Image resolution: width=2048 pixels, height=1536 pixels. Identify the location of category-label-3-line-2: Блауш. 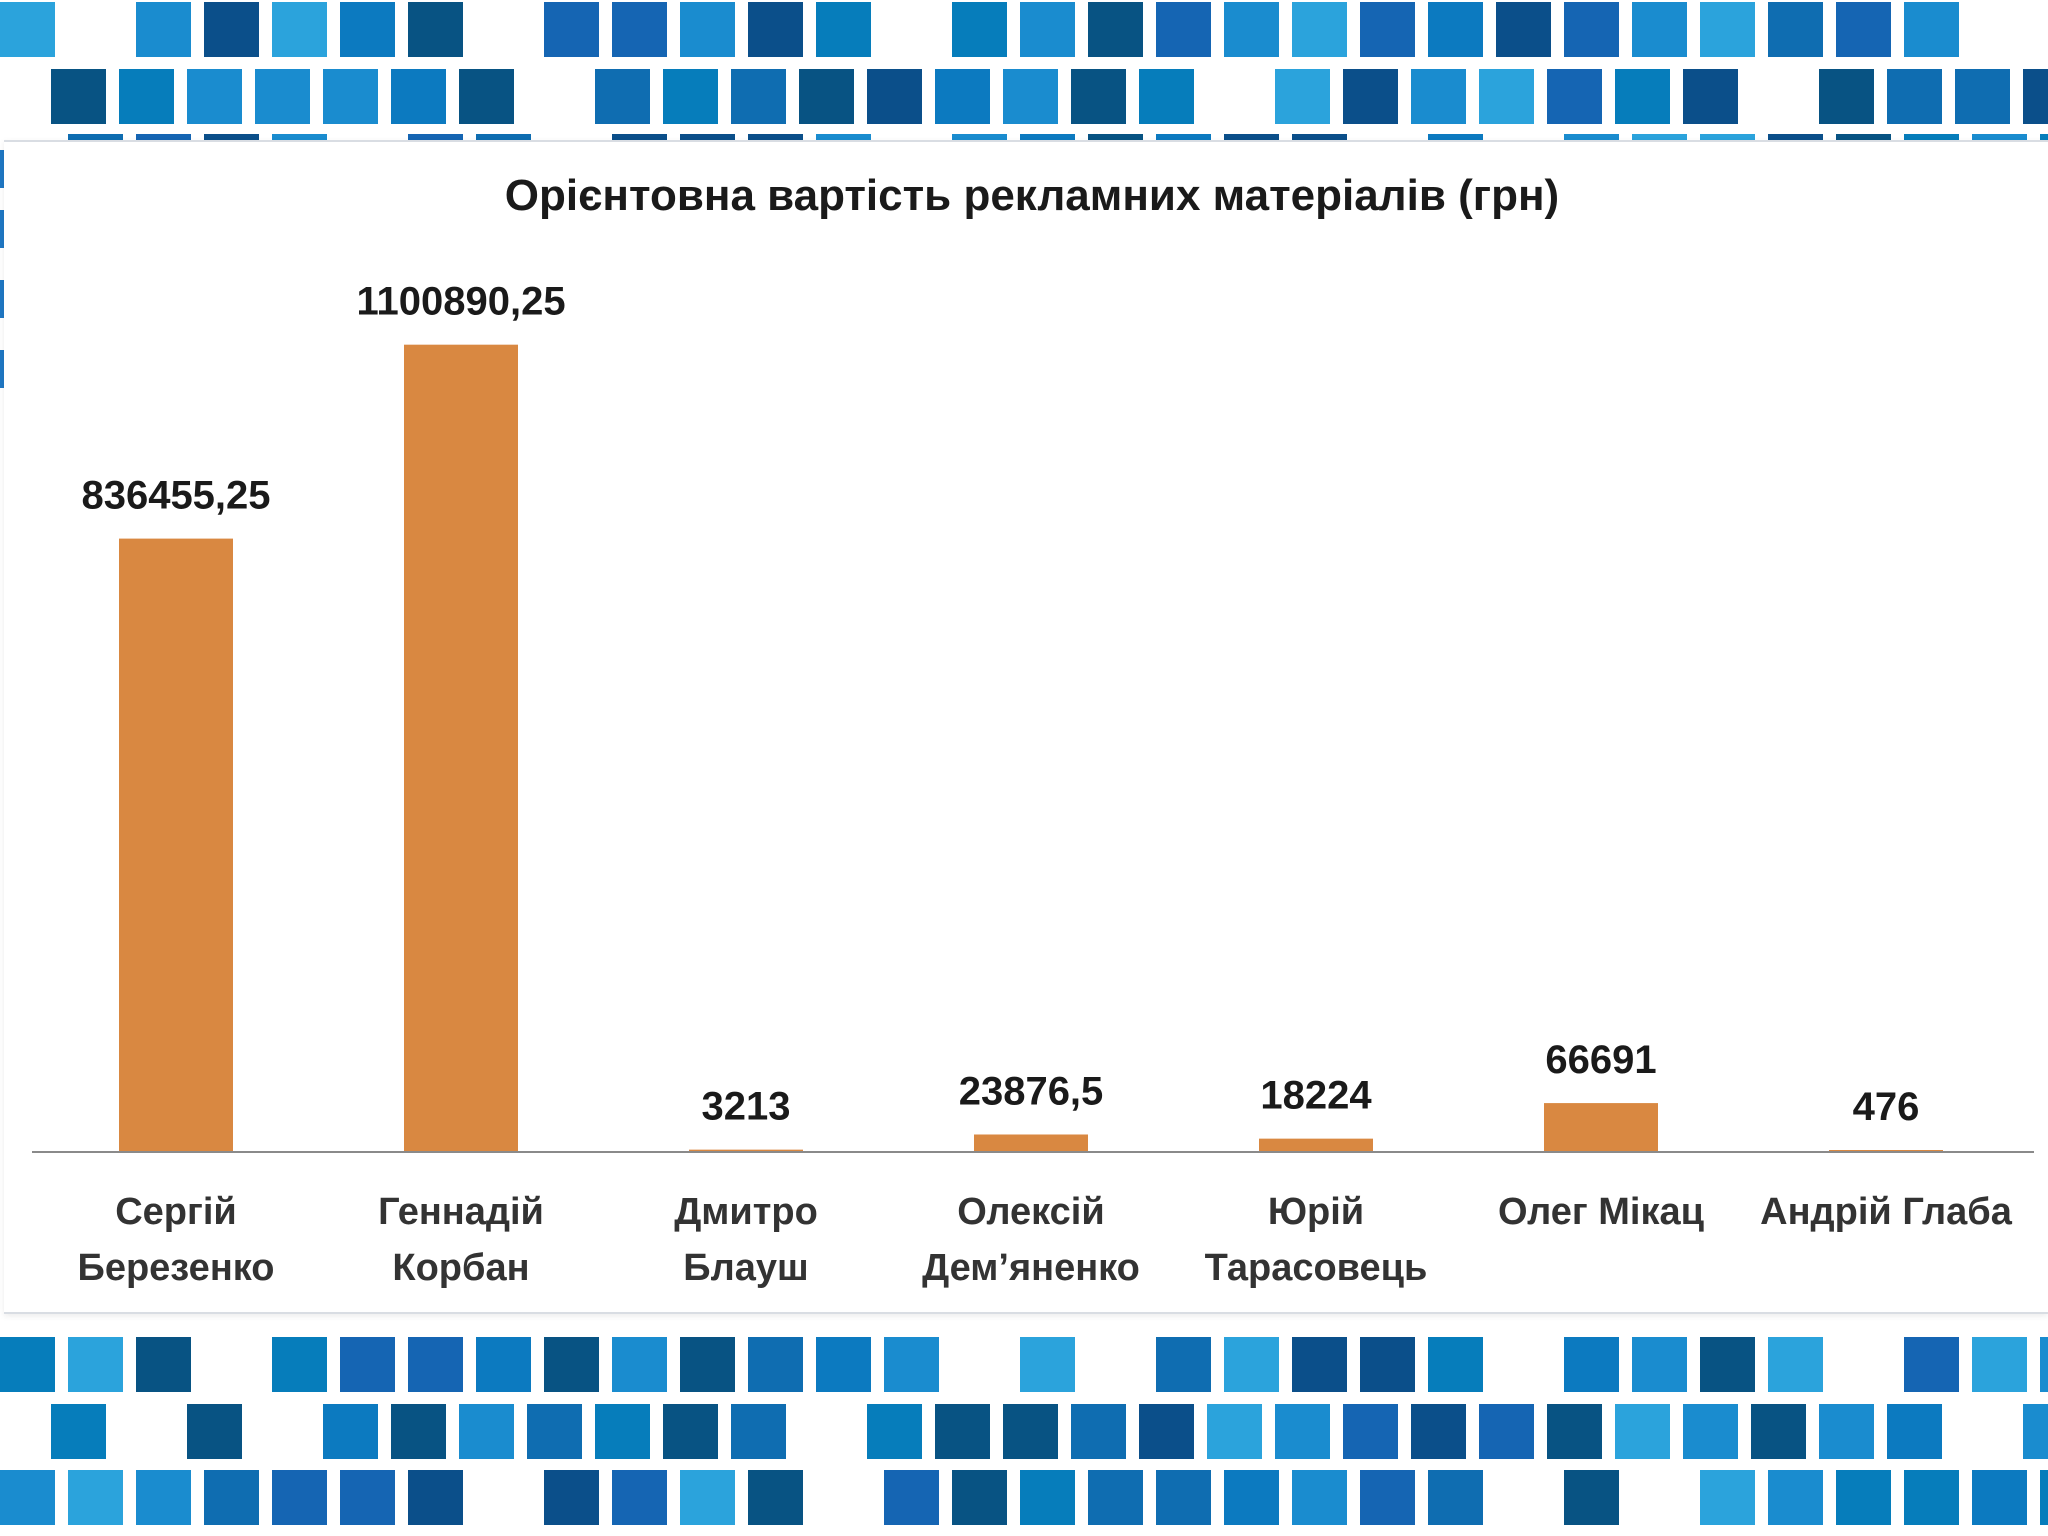
(745, 1268).